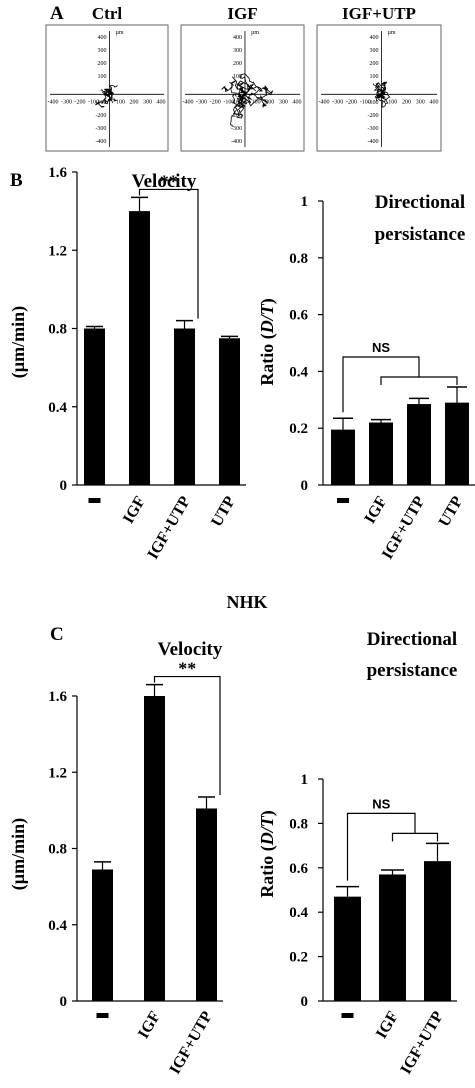 The height and width of the screenshot is (1088, 475). What do you see at coordinates (134, 102) in the screenshot?
I see `track-x-tick: 200` at bounding box center [134, 102].